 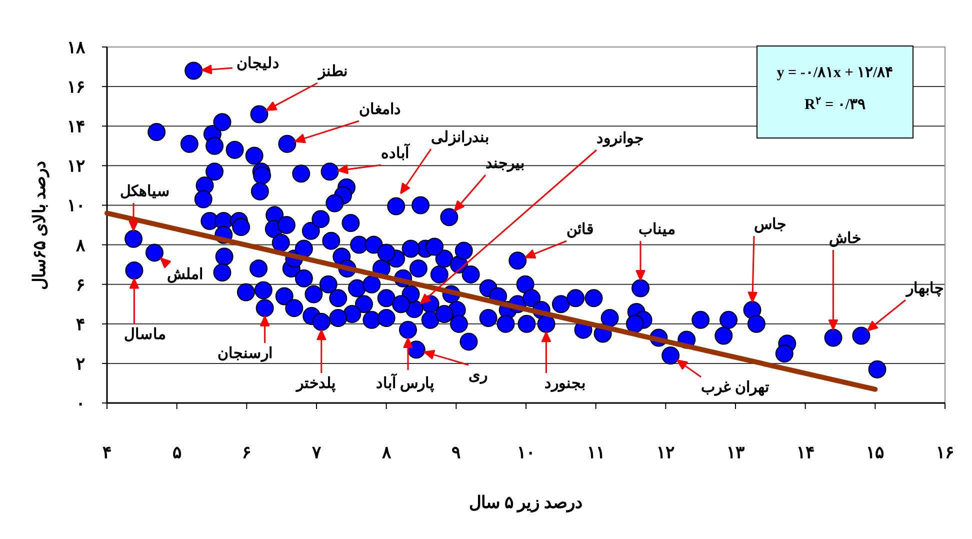 I want to click on annotation: آباده, so click(x=396, y=152).